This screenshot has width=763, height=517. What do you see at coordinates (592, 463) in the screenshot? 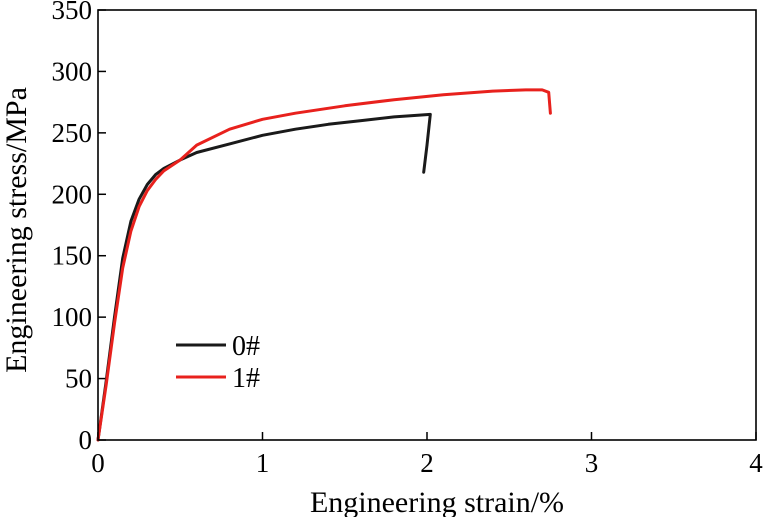
I see `x-tick-label: 3` at bounding box center [592, 463].